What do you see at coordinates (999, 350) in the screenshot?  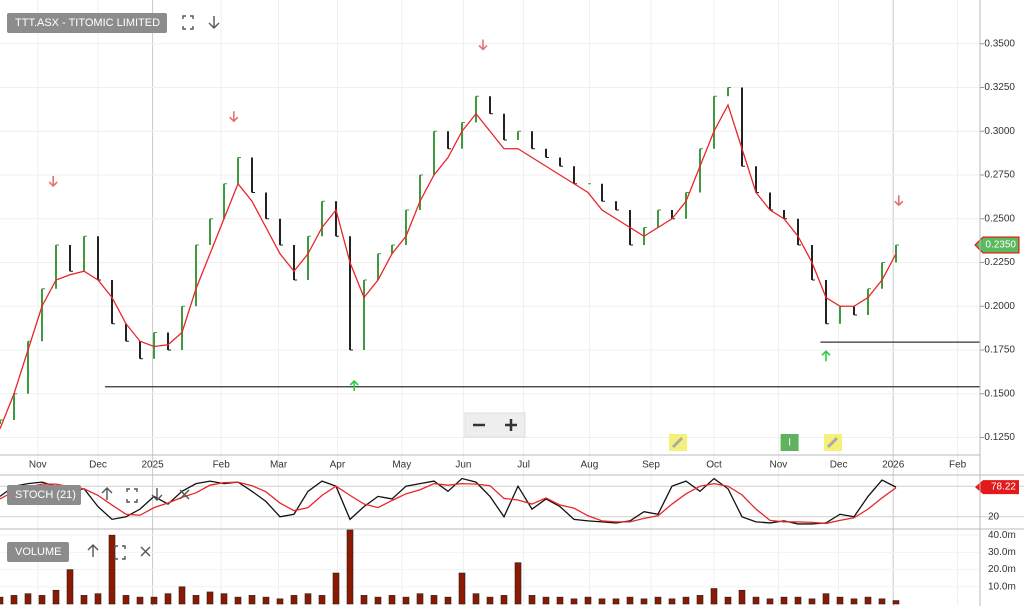 I see `y-tick-label: 0.1750` at bounding box center [999, 350].